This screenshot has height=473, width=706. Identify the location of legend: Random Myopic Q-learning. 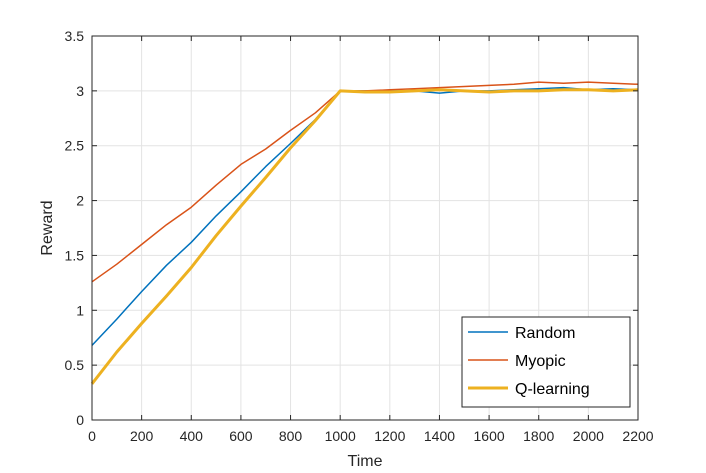
(546, 362).